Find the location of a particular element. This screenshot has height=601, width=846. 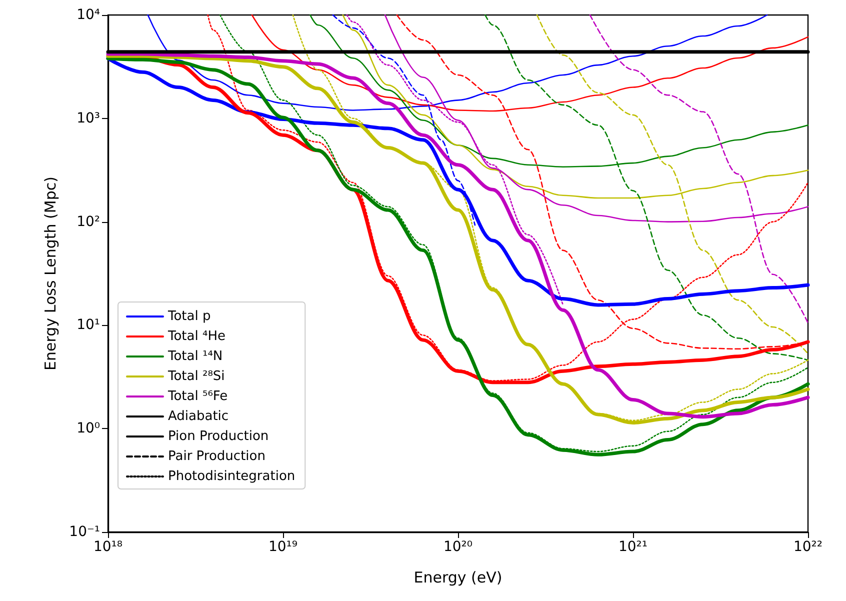

legend-label: Photodisintegration is located at coordinates (232, 476).